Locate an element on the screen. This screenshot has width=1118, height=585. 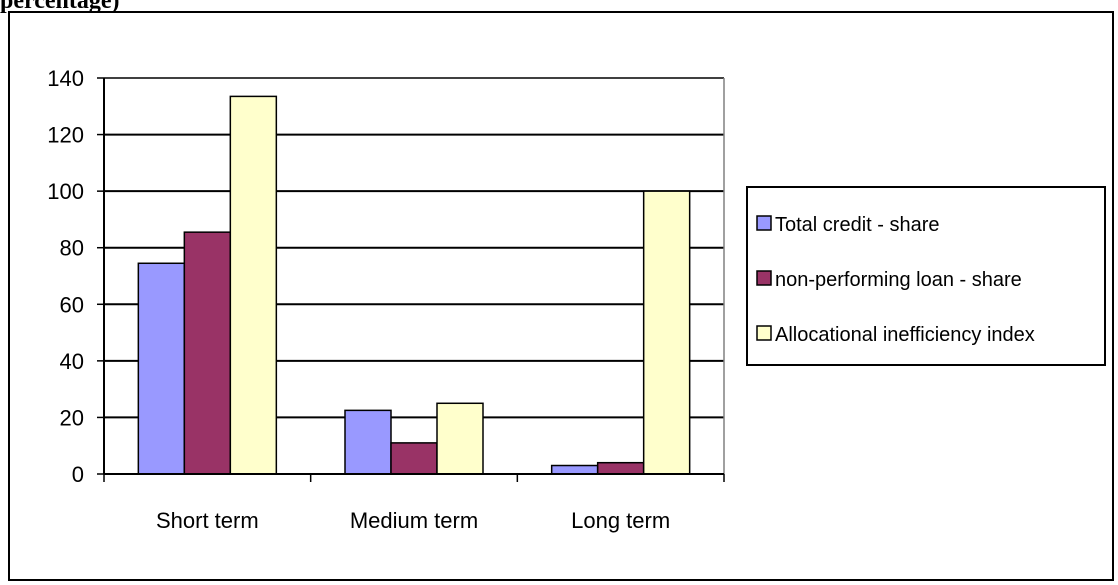
y-tick-label: 40 is located at coordinates (72, 361).